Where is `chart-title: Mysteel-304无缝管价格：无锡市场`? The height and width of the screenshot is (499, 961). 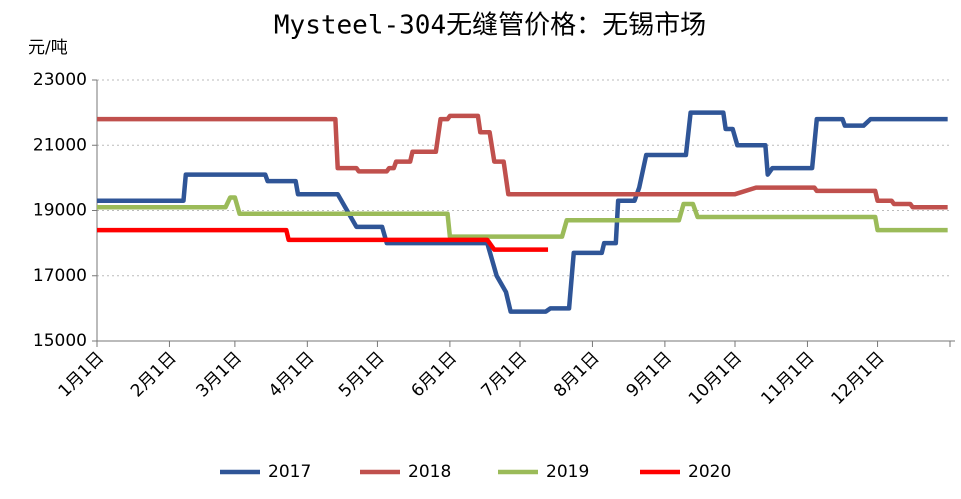
chart-title: Mysteel-304无缝管价格：无锡市场 is located at coordinates (490, 26).